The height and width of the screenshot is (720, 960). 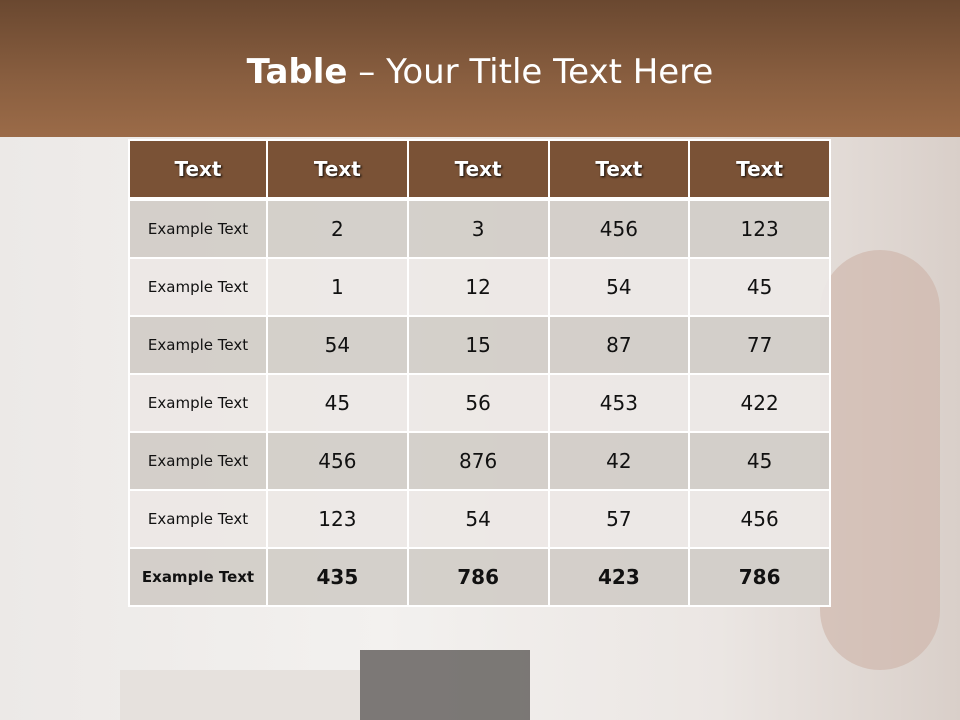 I want to click on value-cell: 1, so click(x=337, y=287).